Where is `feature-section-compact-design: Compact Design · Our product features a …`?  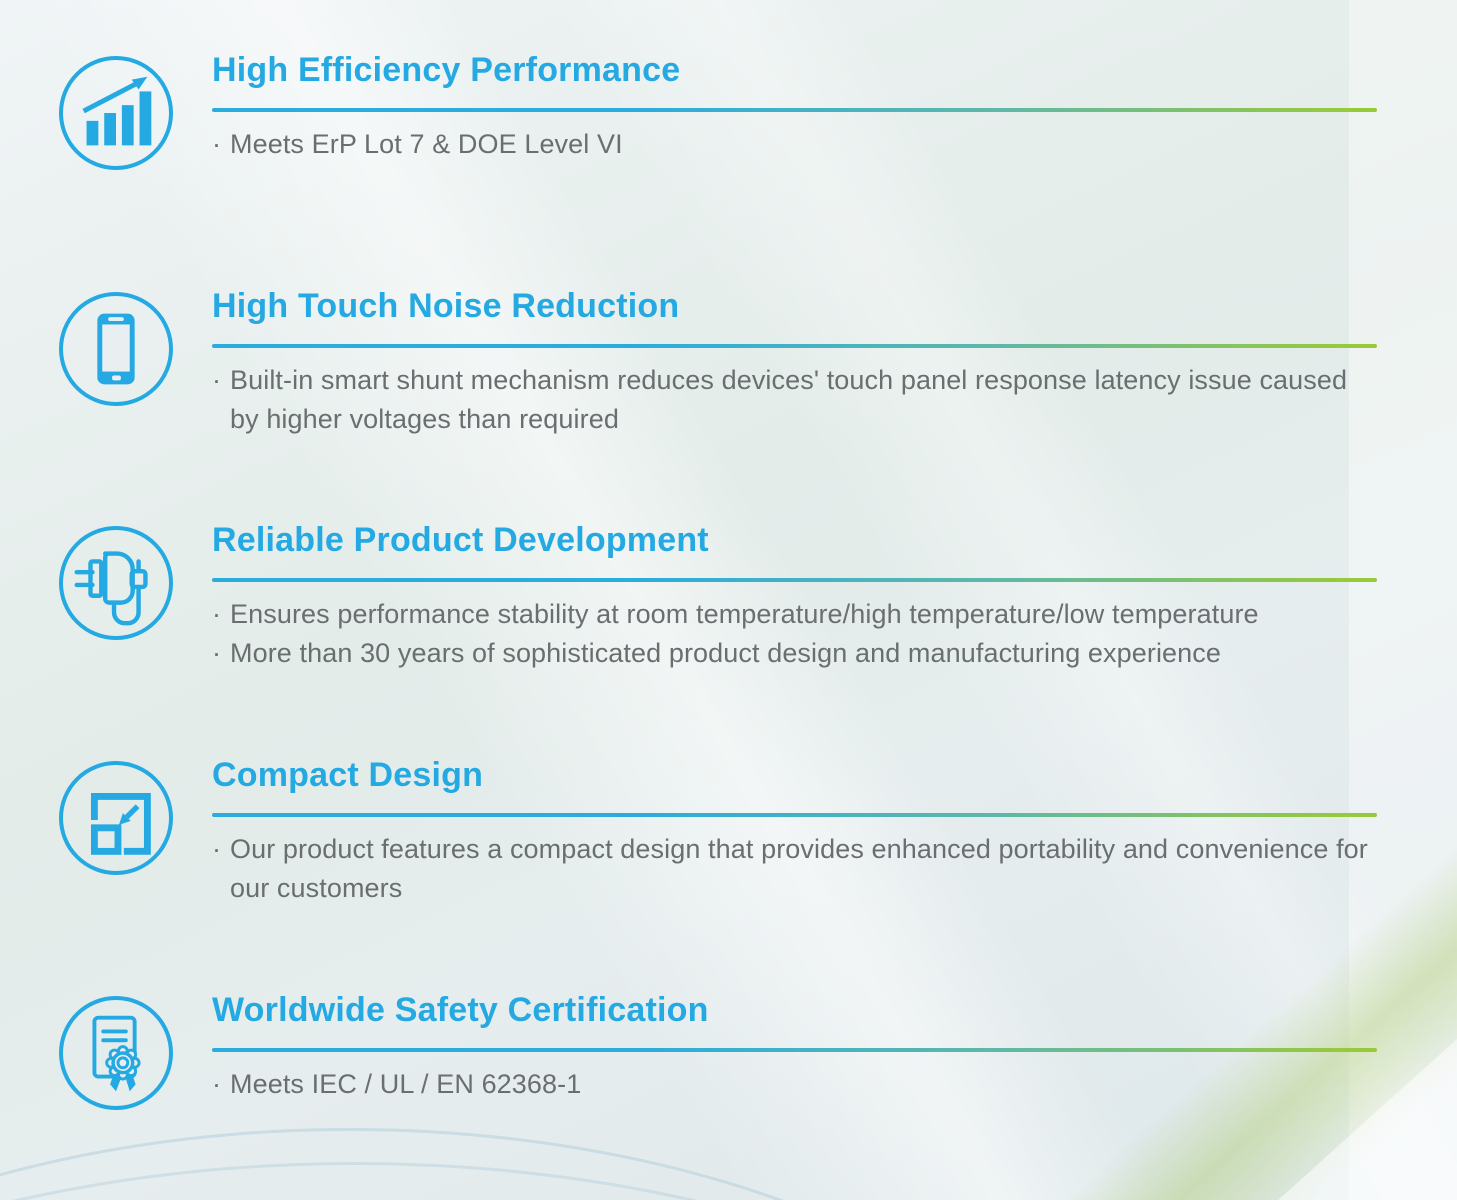
feature-section-compact-design: Compact Design · Our product features a … is located at coordinates (728, 830).